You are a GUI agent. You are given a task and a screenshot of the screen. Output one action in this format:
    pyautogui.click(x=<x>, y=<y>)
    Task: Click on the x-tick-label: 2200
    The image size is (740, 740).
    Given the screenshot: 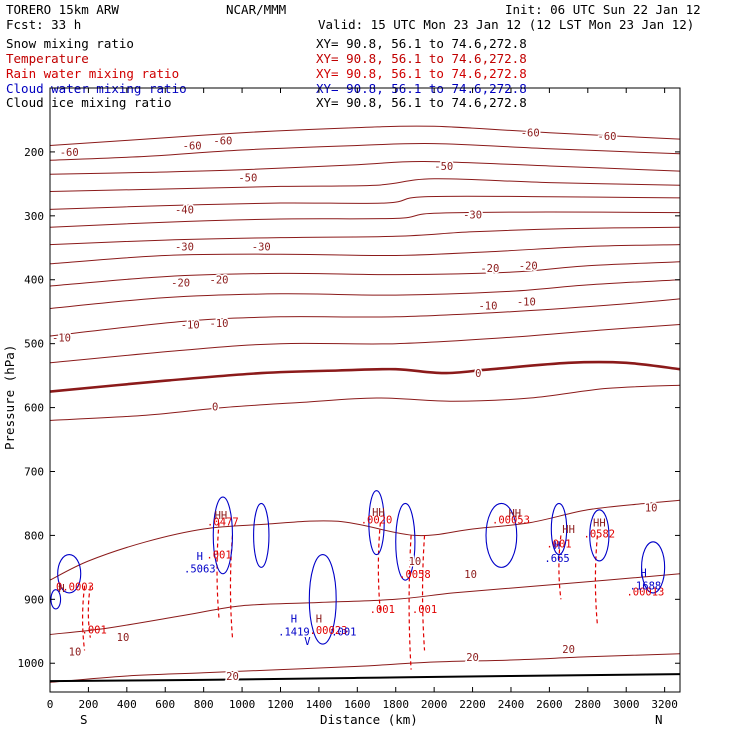 What is the action you would take?
    pyautogui.click(x=472, y=704)
    